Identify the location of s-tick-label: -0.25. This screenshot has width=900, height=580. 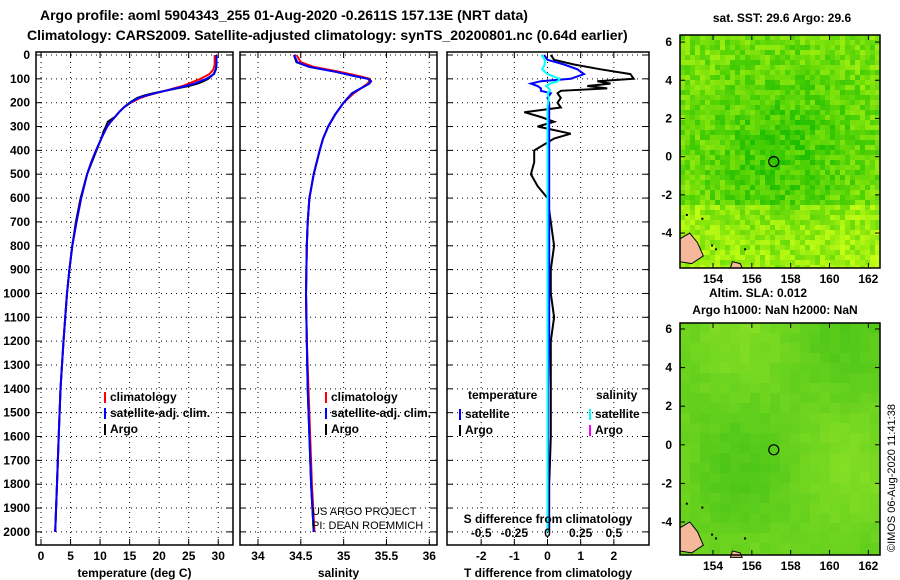
(515, 533).